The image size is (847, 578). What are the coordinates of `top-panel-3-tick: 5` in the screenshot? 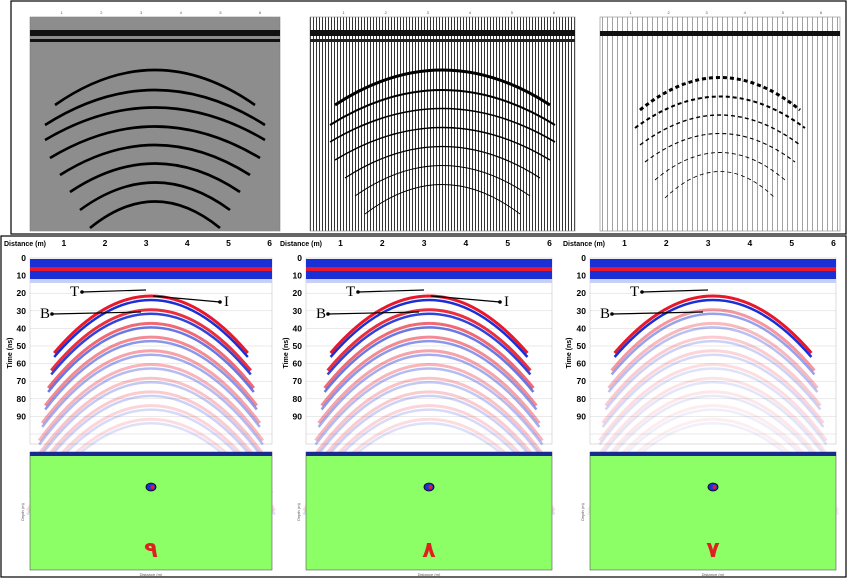 It's located at (783, 12).